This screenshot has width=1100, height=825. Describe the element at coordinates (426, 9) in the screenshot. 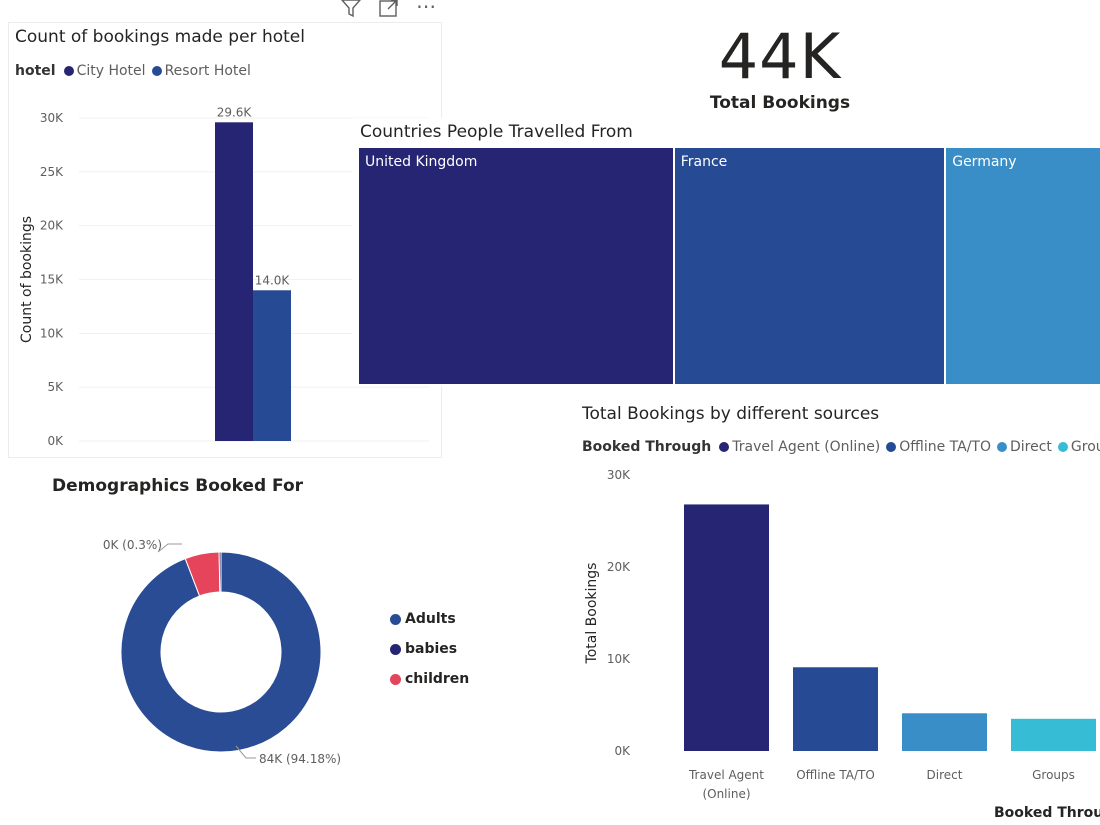

I see `more-options-icon: ⋯` at that location.